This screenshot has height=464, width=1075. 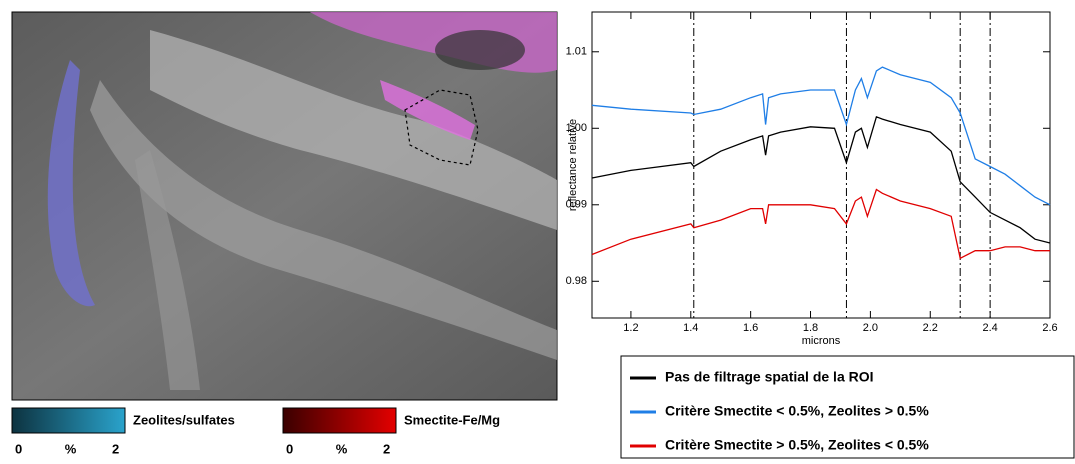 What do you see at coordinates (452, 419) in the screenshot?
I see `colorbar-label: Smectite-Fe/Mg` at bounding box center [452, 419].